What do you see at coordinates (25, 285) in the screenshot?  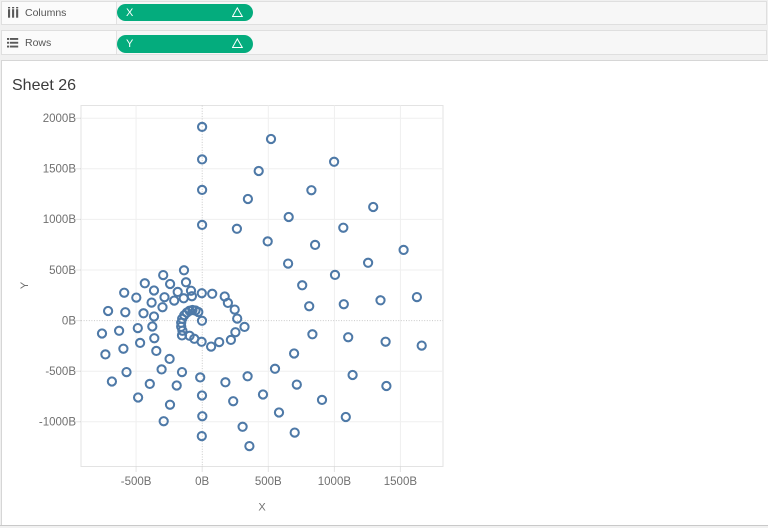 I see `svg-text: Y` at bounding box center [25, 285].